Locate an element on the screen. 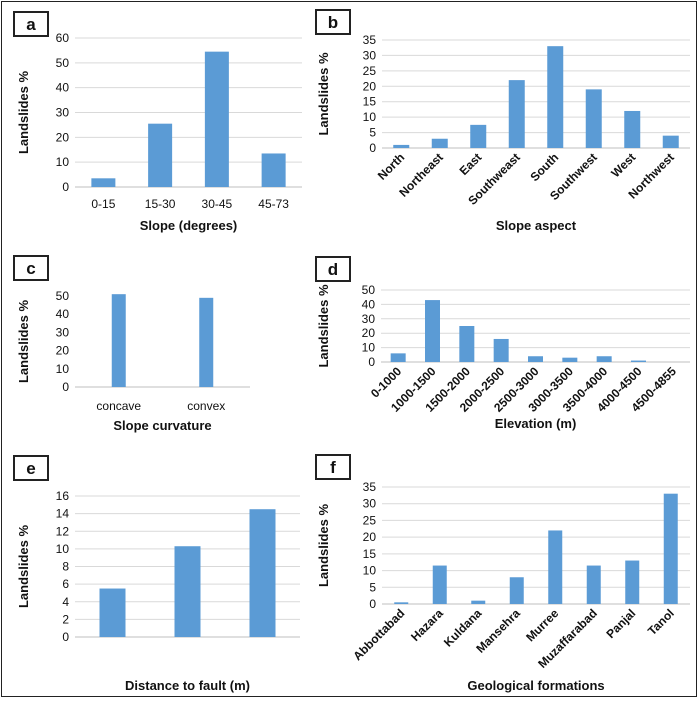 The height and width of the screenshot is (705, 700). y-tick-label: 2 is located at coordinates (65, 619).